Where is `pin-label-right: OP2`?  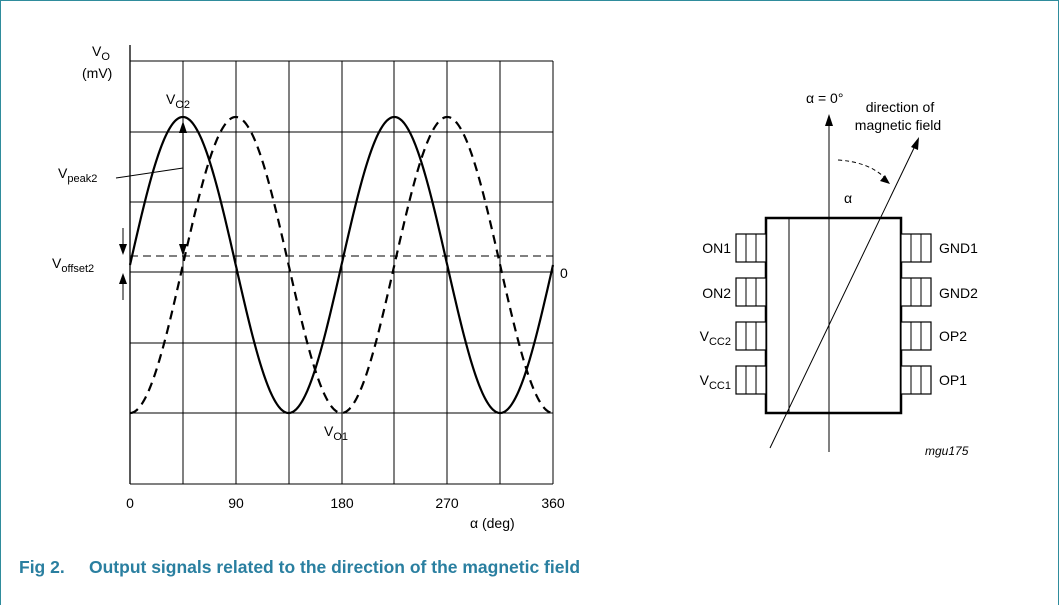
pin-label-right: OP2 is located at coordinates (953, 336).